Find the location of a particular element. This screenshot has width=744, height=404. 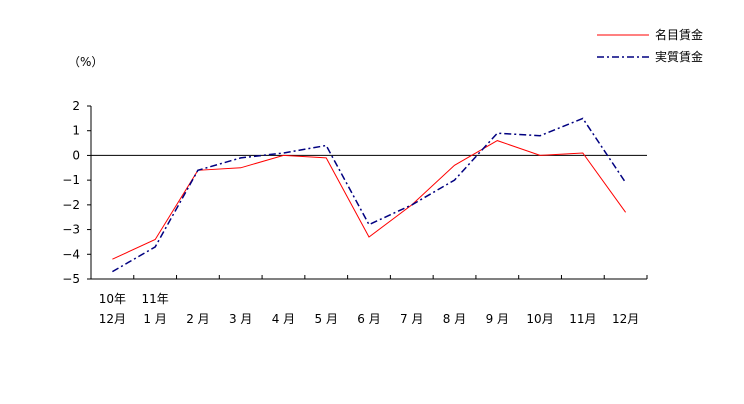

x-tick-label-year: 11年 is located at coordinates (155, 299).